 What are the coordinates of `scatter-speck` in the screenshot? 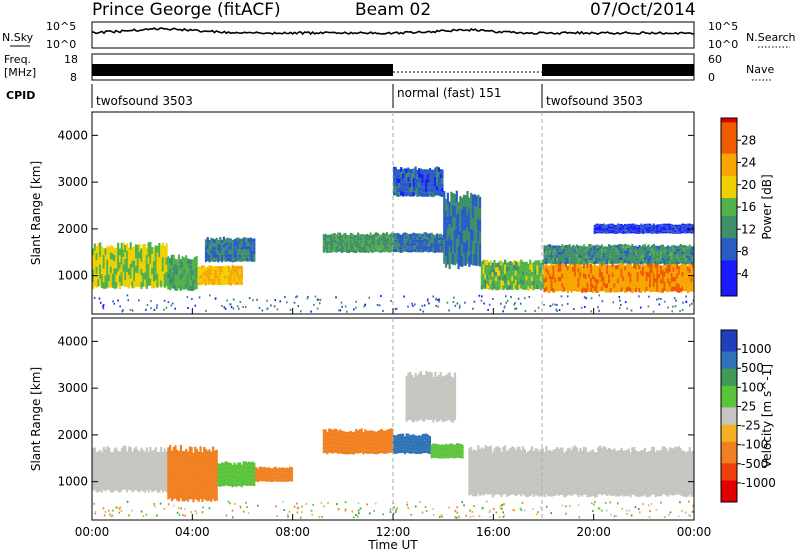 It's located at (625, 302).